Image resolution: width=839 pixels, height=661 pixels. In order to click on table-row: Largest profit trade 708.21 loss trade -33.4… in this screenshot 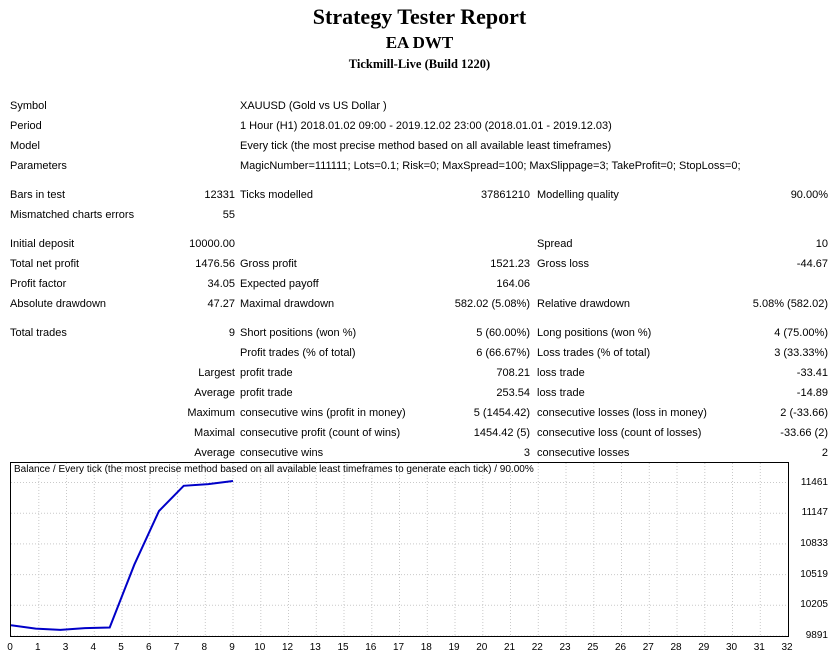, I will do `click(419, 373)`.